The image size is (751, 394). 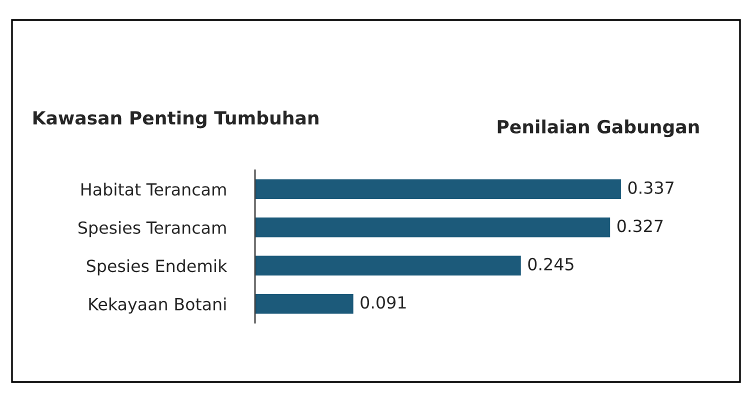 What do you see at coordinates (157, 267) in the screenshot?
I see `y-tick-label: Spesies Endemik` at bounding box center [157, 267].